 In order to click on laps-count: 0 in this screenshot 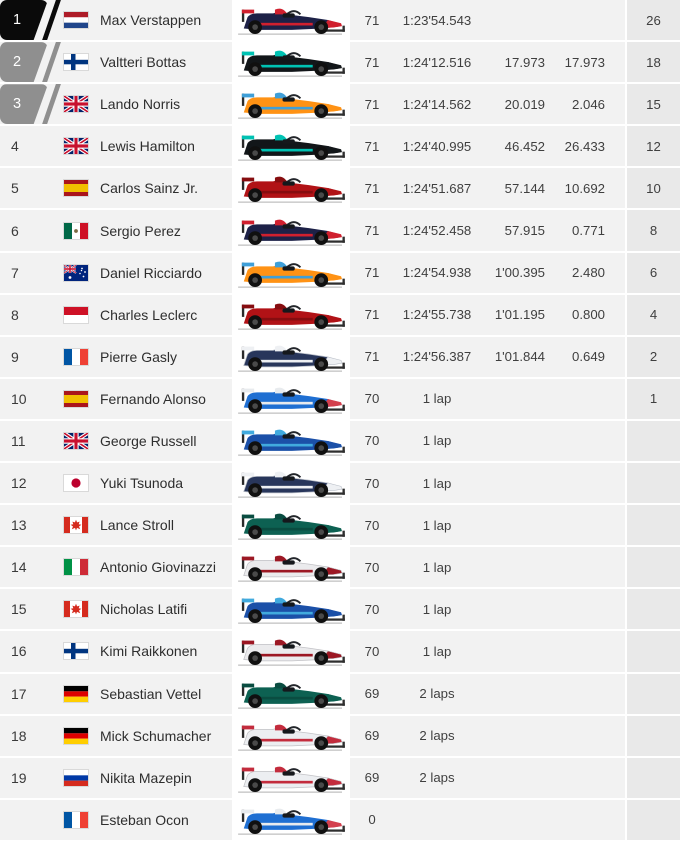, I will do `click(372, 820)`.